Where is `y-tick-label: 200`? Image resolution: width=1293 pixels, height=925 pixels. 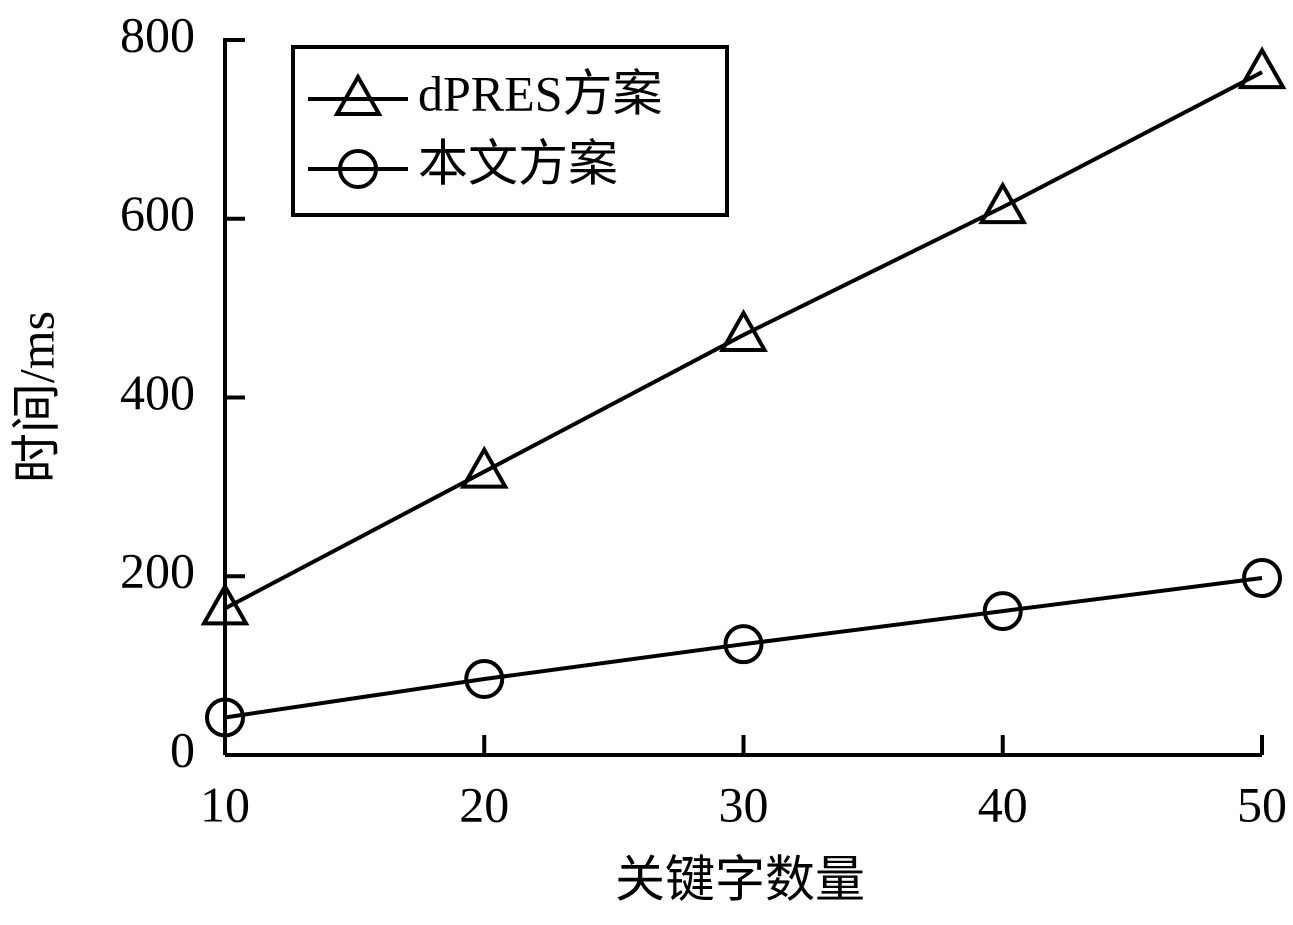
y-tick-label: 200 is located at coordinates (157, 571).